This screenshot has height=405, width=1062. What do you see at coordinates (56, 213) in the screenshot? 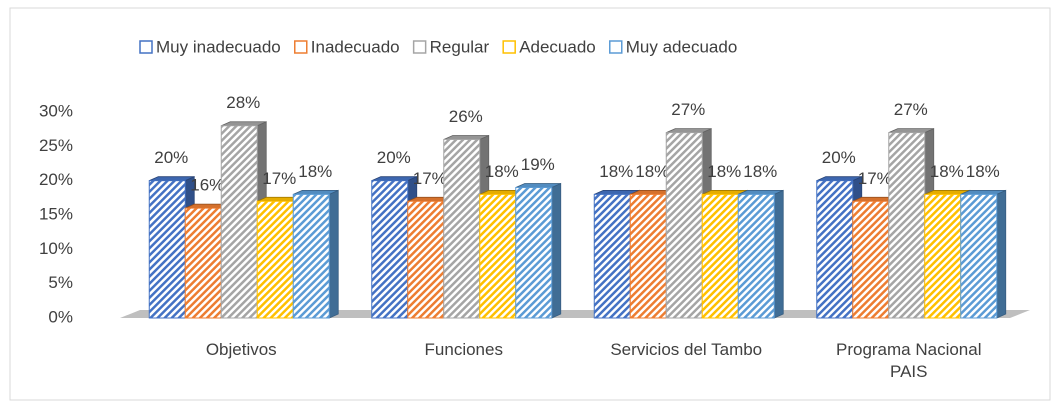
I see `y-tick-label: 15%` at bounding box center [56, 213].